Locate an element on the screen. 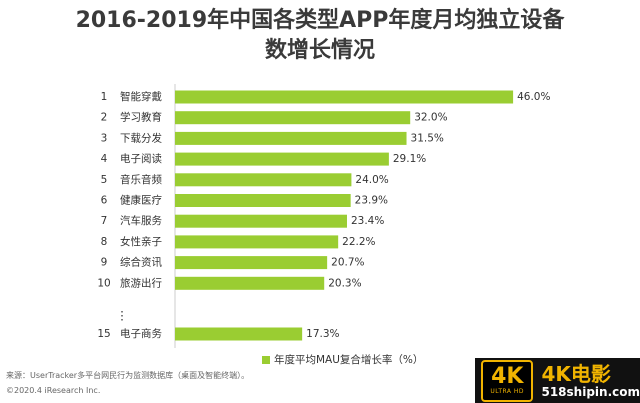 This screenshot has width=640, height=403. value-label: 46.0% is located at coordinates (533, 97).